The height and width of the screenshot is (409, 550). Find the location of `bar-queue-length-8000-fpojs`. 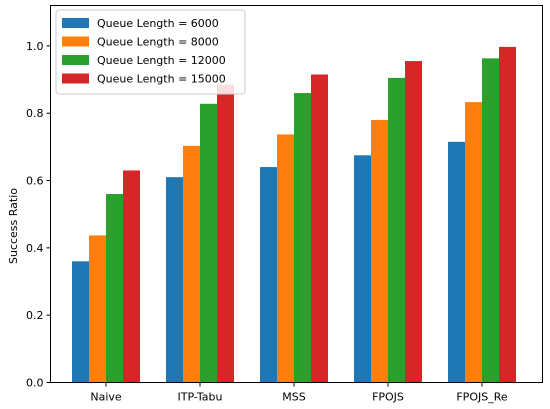

bar-queue-length-8000-fpojs is located at coordinates (379, 251).